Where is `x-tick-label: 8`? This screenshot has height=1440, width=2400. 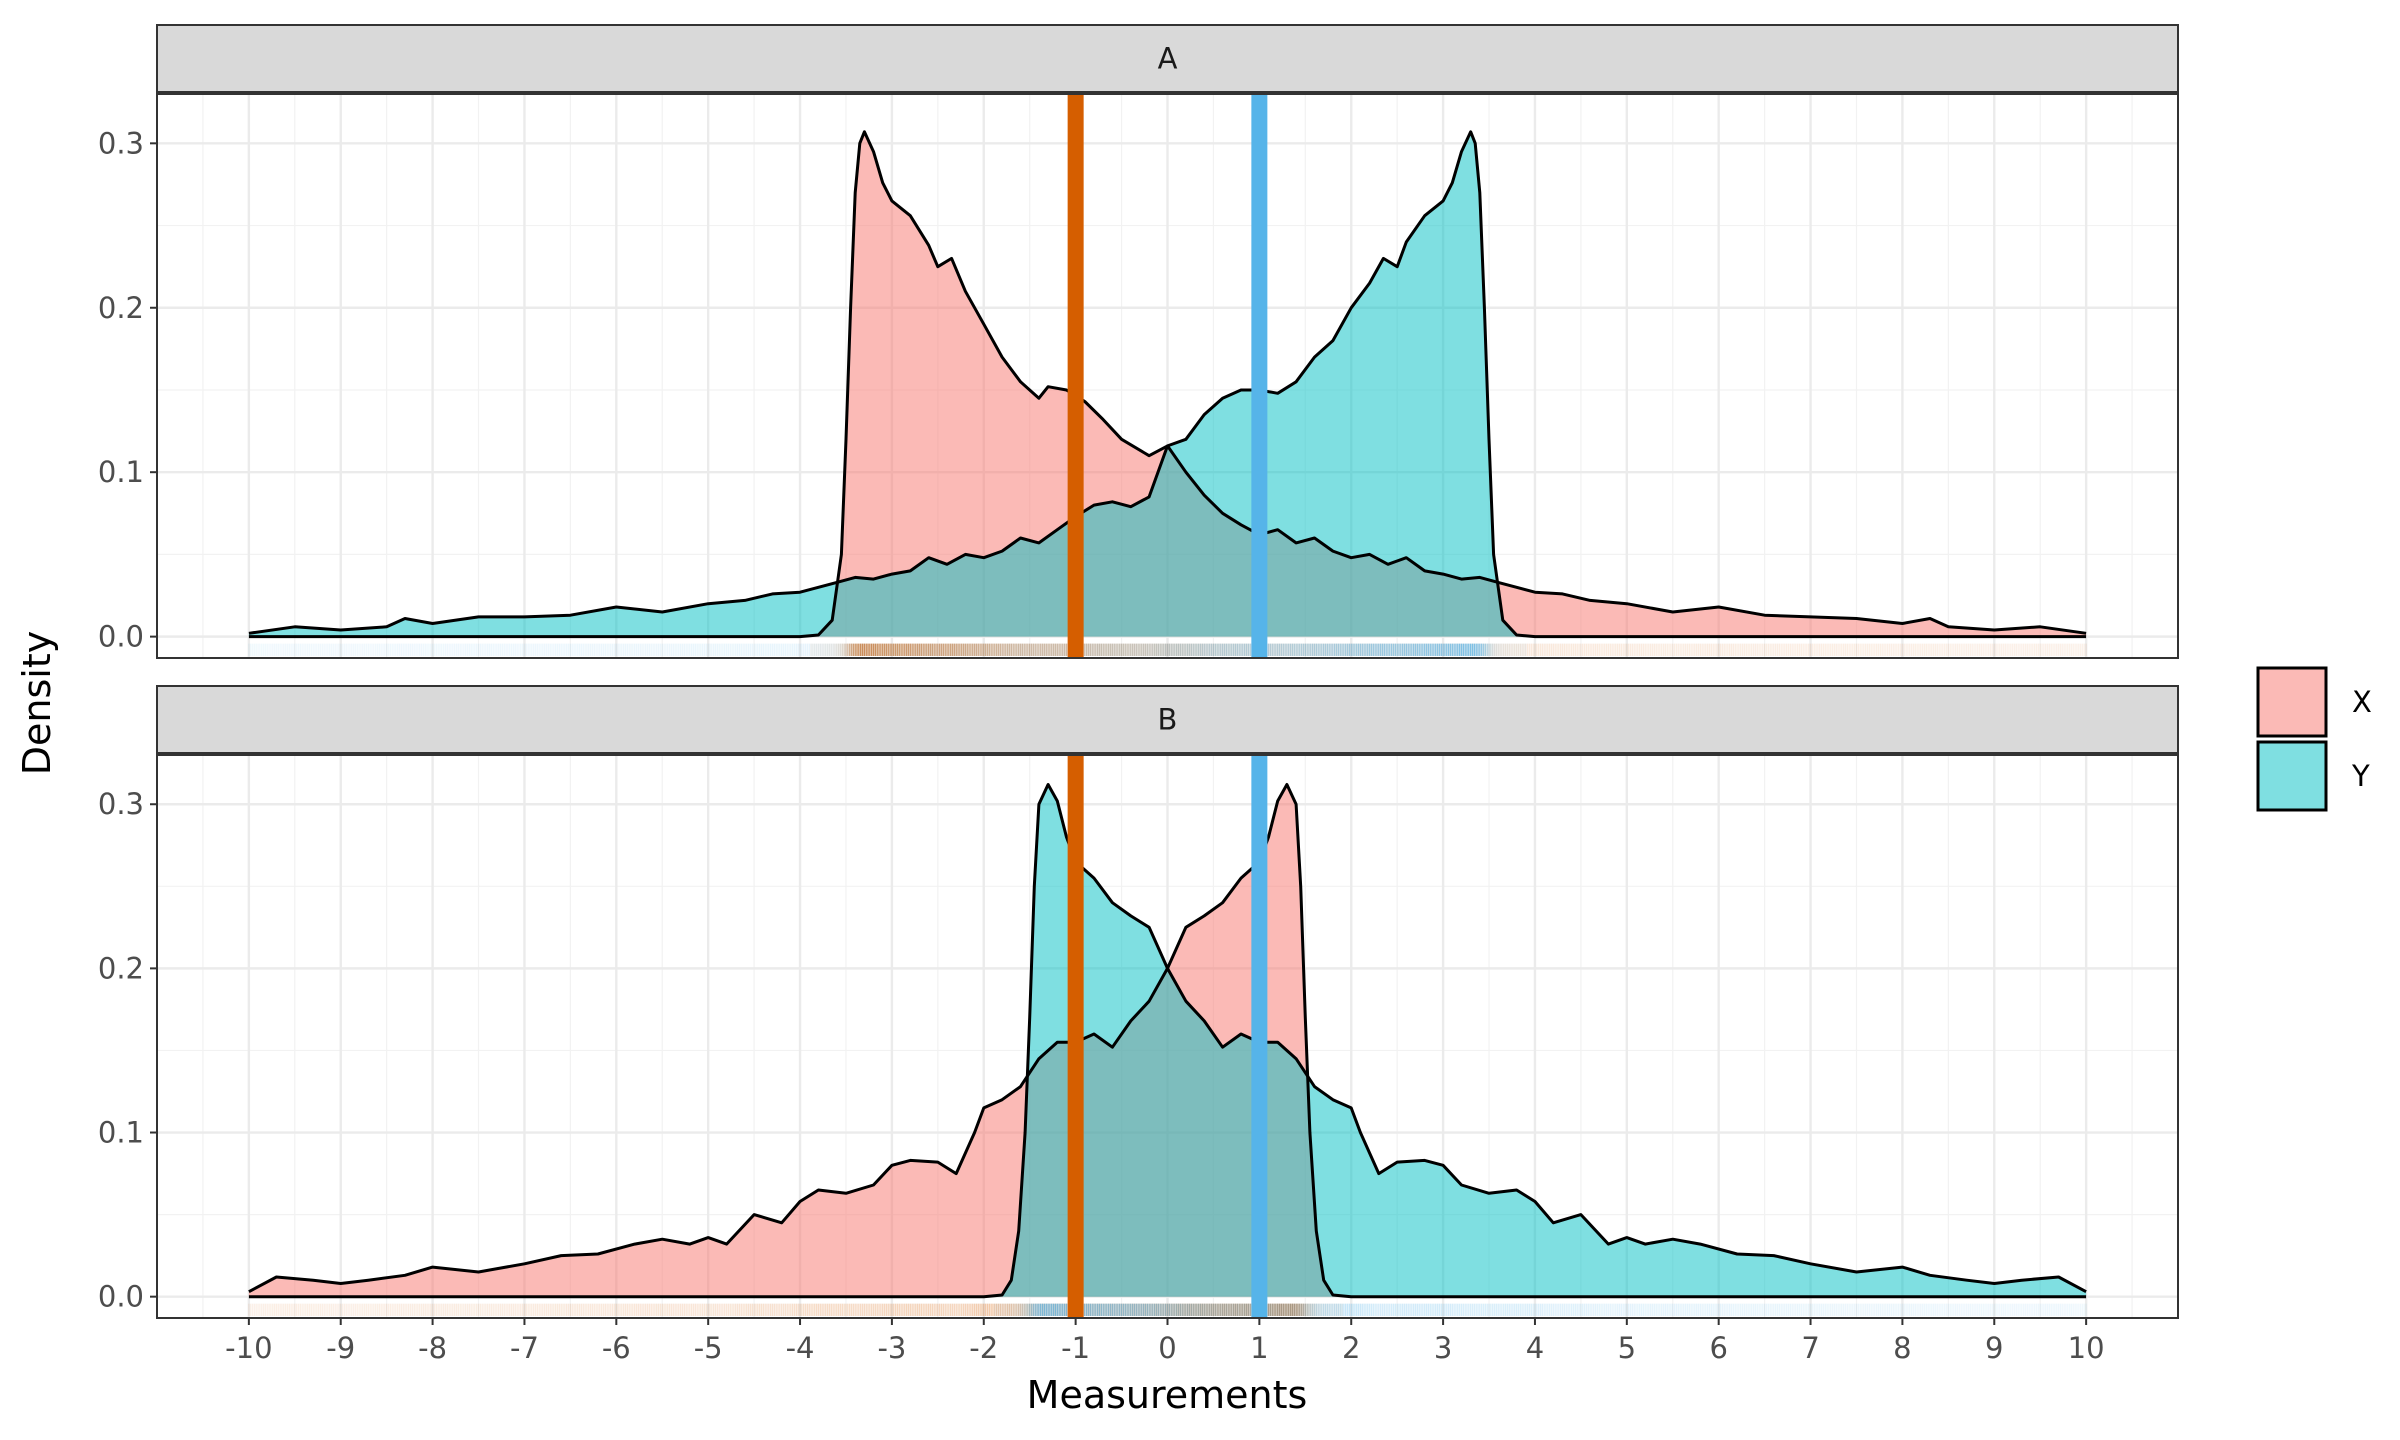 x-tick-label: 8 is located at coordinates (1902, 1348).